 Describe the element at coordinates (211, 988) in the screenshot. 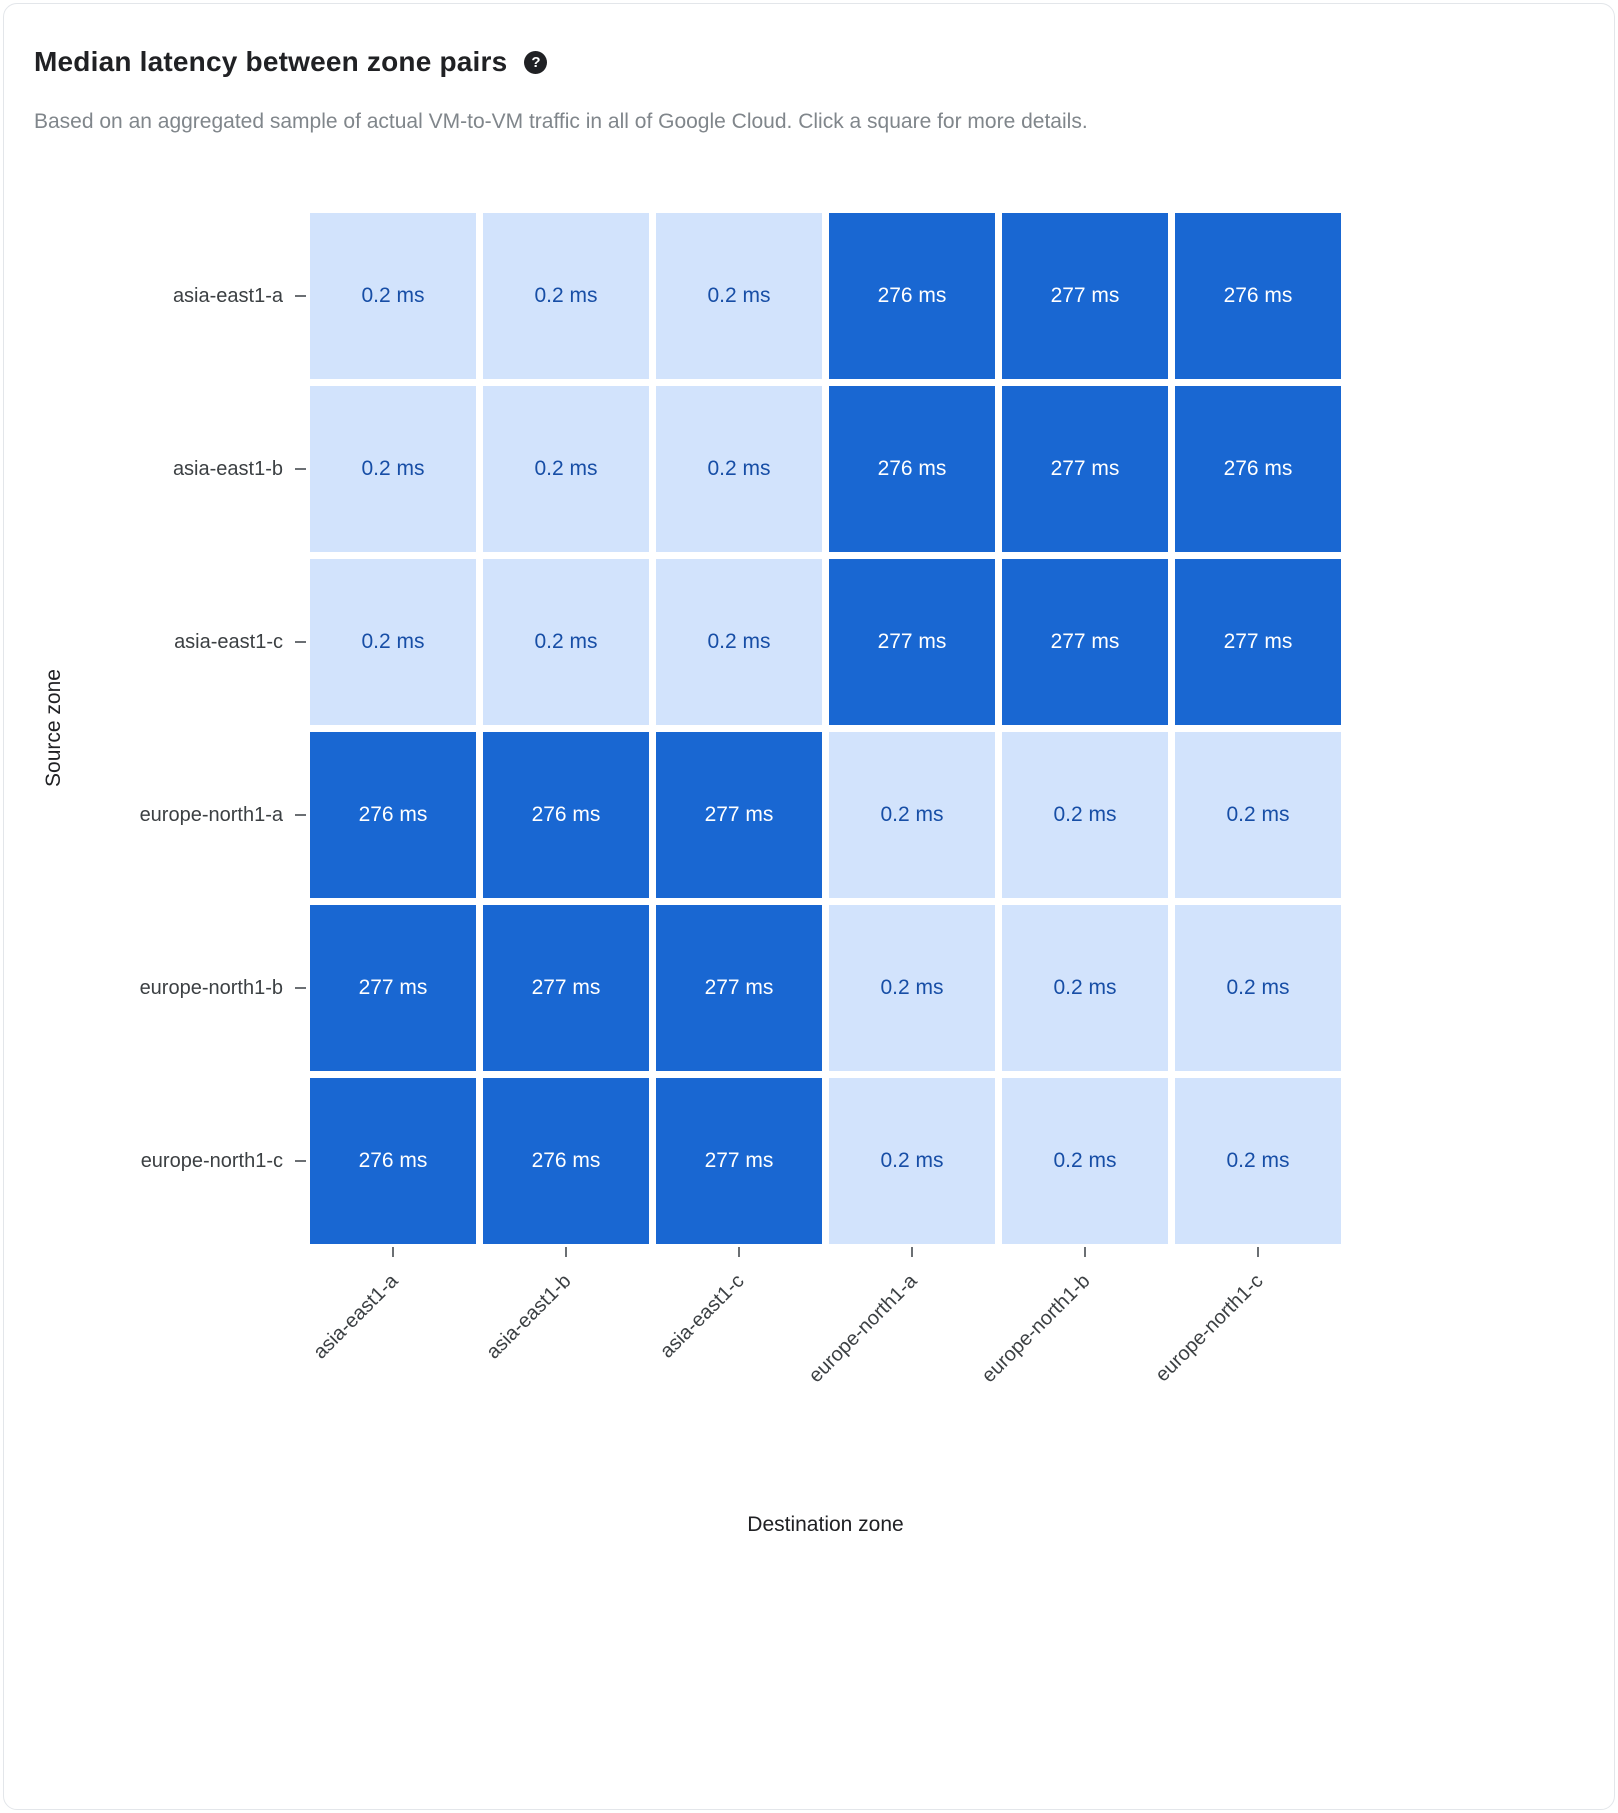

I see `y-axis-tick-label: europe-north1-b` at that location.